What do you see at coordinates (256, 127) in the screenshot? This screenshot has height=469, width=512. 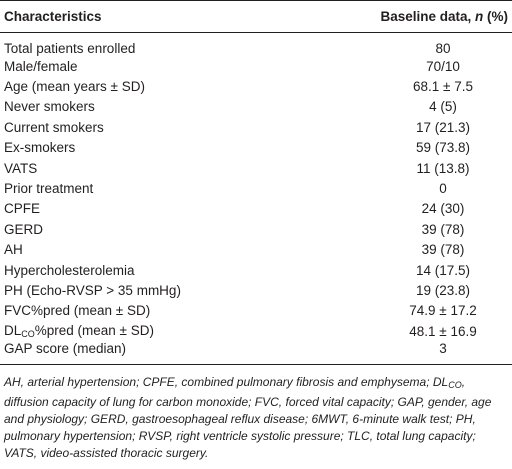 I see `table-row: Current smokers 17 (21.3)` at bounding box center [256, 127].